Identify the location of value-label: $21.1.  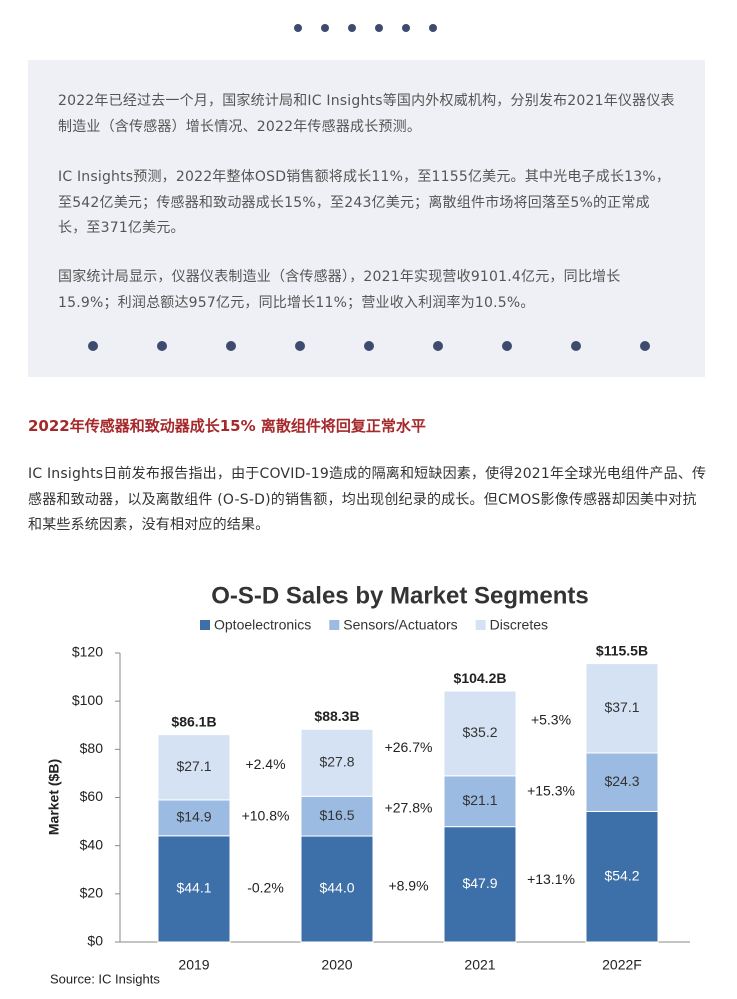
(479, 800).